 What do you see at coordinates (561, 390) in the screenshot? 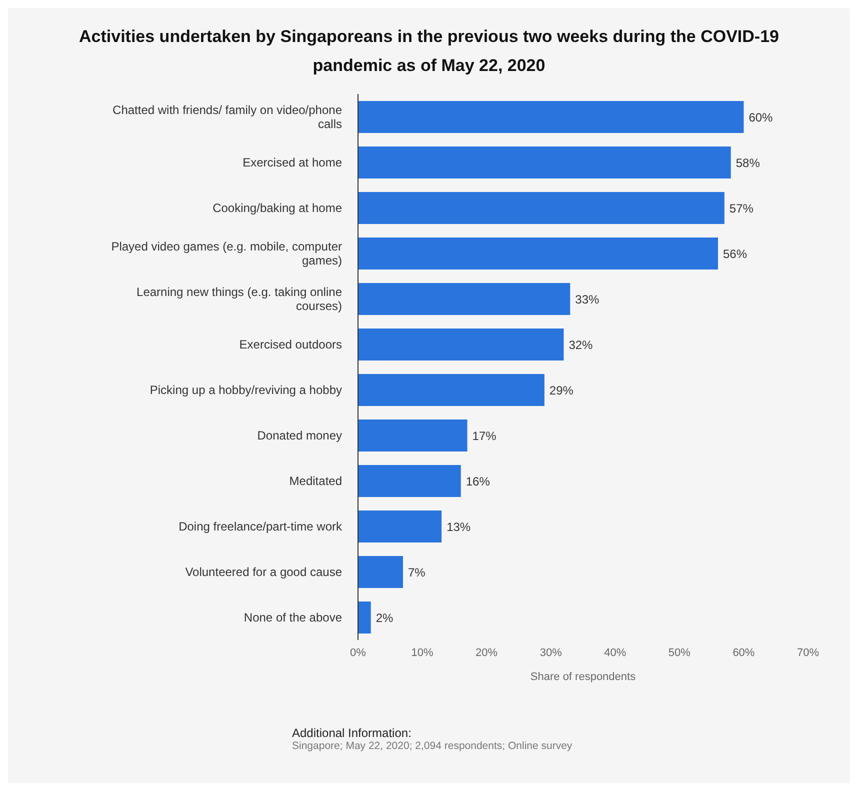
I see `data-label: 29%` at bounding box center [561, 390].